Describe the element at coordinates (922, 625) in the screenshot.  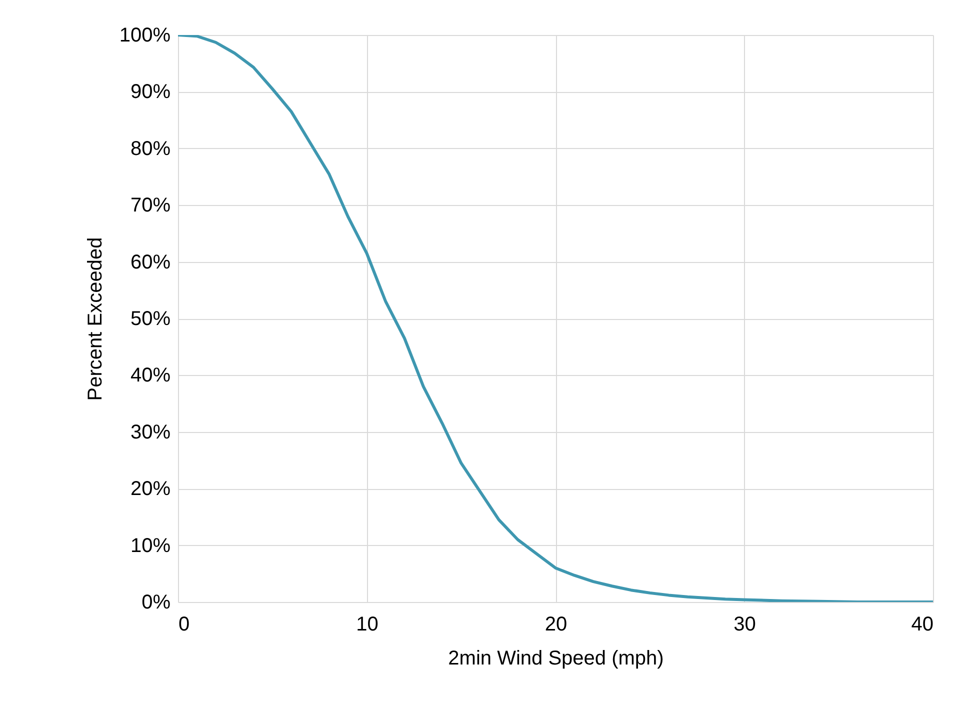
I see `x-tick-label: 40` at that location.